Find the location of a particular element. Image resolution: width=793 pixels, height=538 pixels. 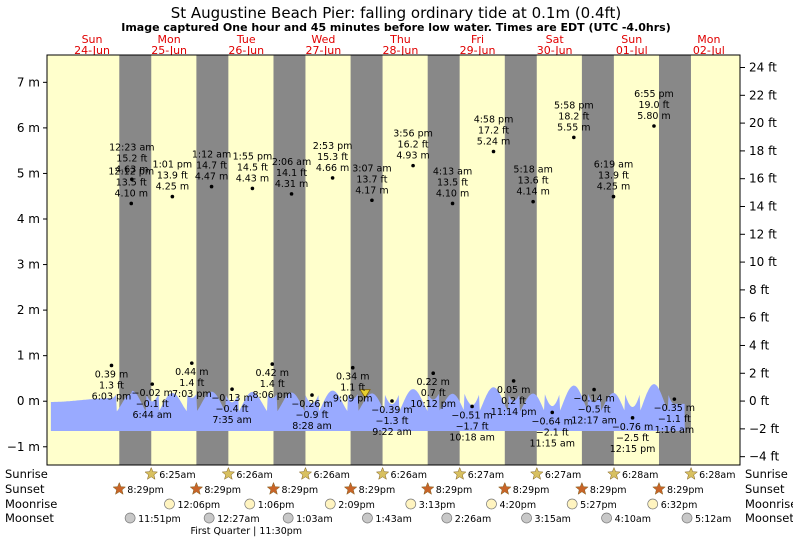

day-date: 27-Jun is located at coordinates (323, 50).